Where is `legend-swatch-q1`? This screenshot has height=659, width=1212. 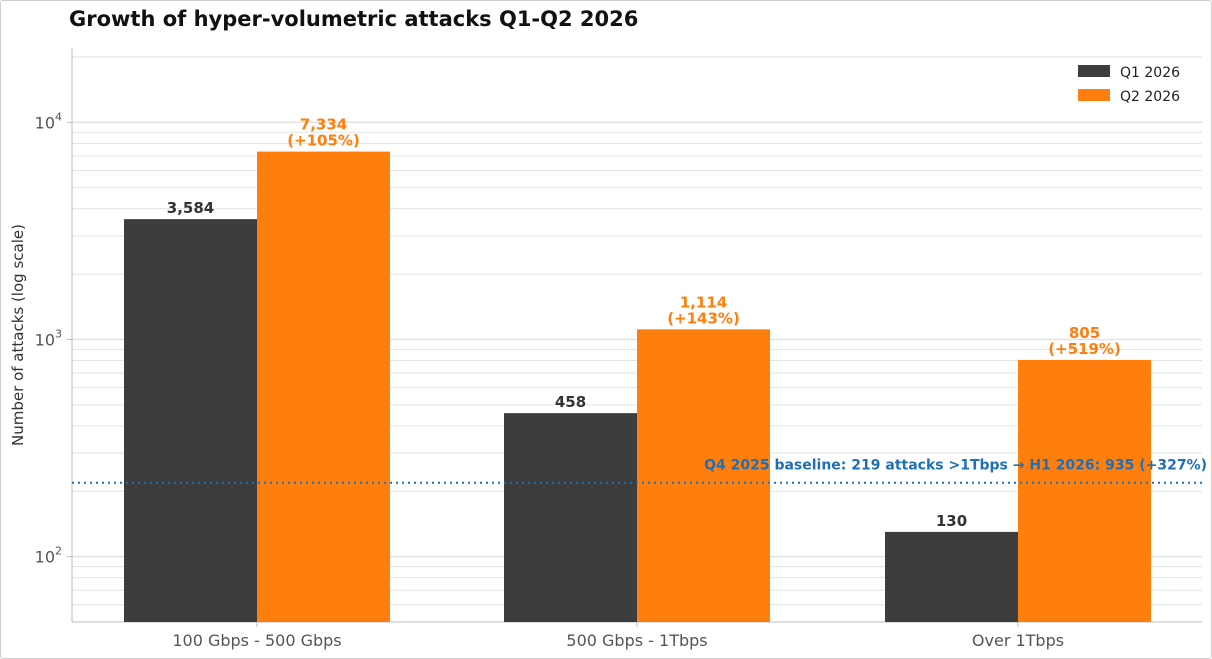 legend-swatch-q1 is located at coordinates (1094, 71).